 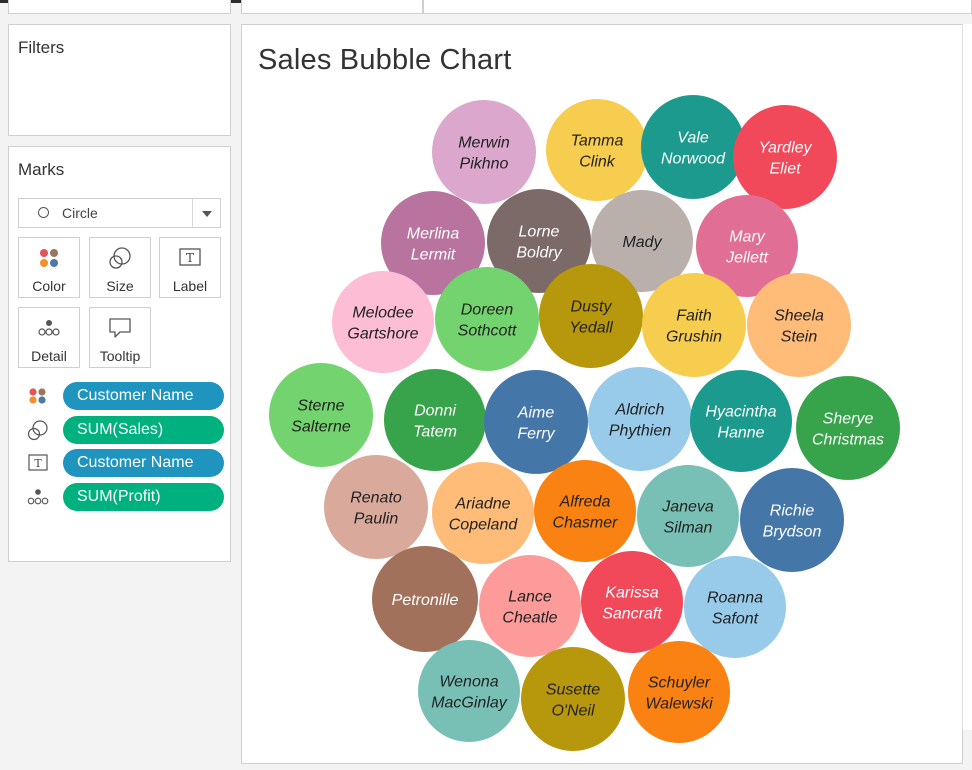 I want to click on bubble-label: Alfreda, so click(x=585, y=502).